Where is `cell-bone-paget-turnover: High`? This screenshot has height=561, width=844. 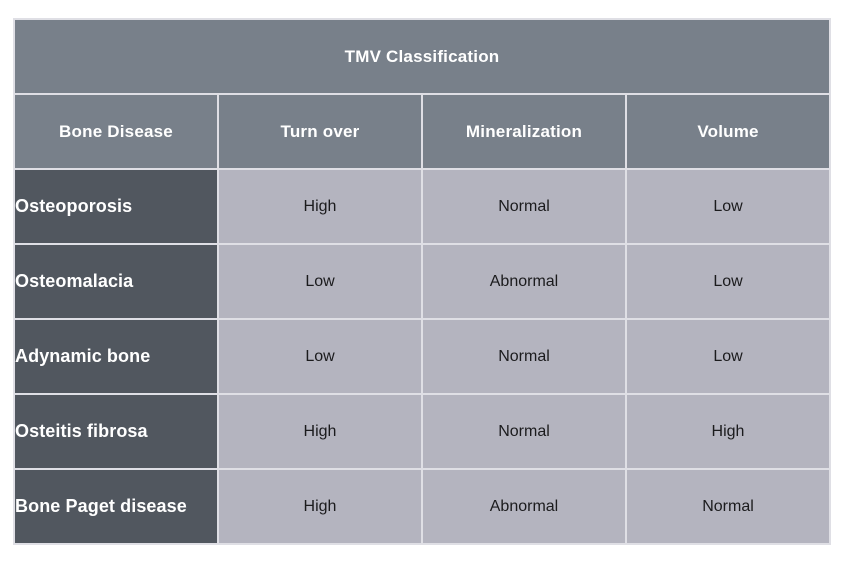
cell-bone-paget-turnover: High is located at coordinates (320, 506).